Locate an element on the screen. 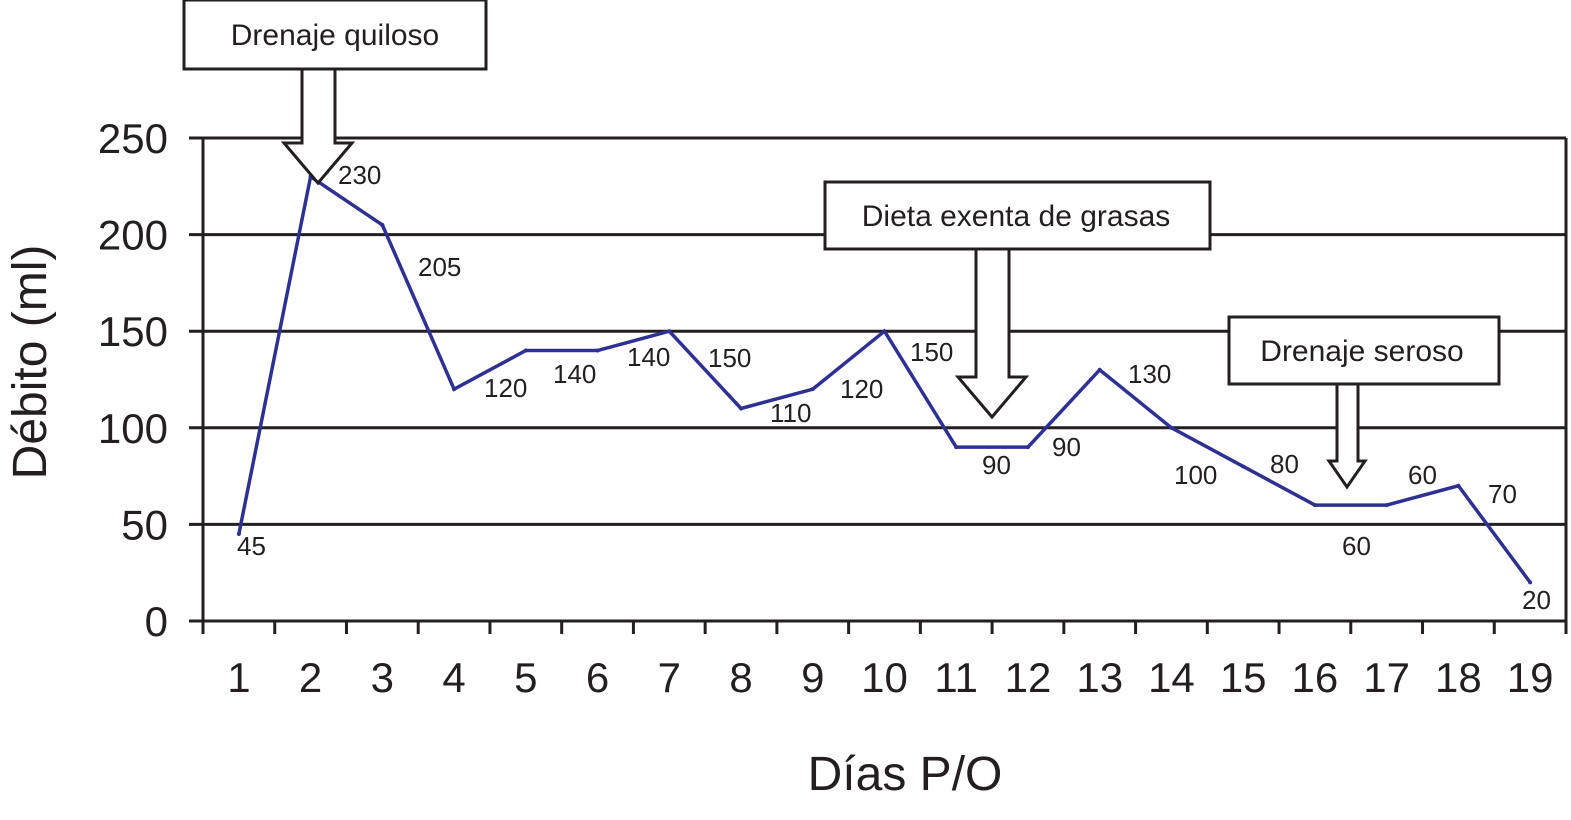 This screenshot has height=820, width=1571. x-tick-label: 7 is located at coordinates (669, 677).